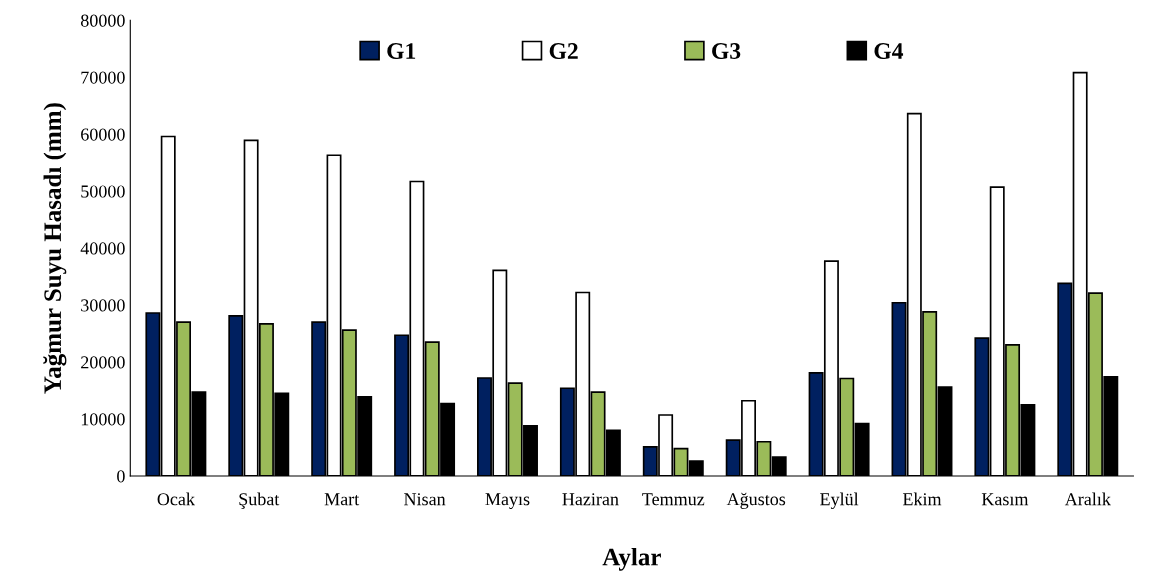  I want to click on x-tick-label: Temmuz, so click(673, 499).